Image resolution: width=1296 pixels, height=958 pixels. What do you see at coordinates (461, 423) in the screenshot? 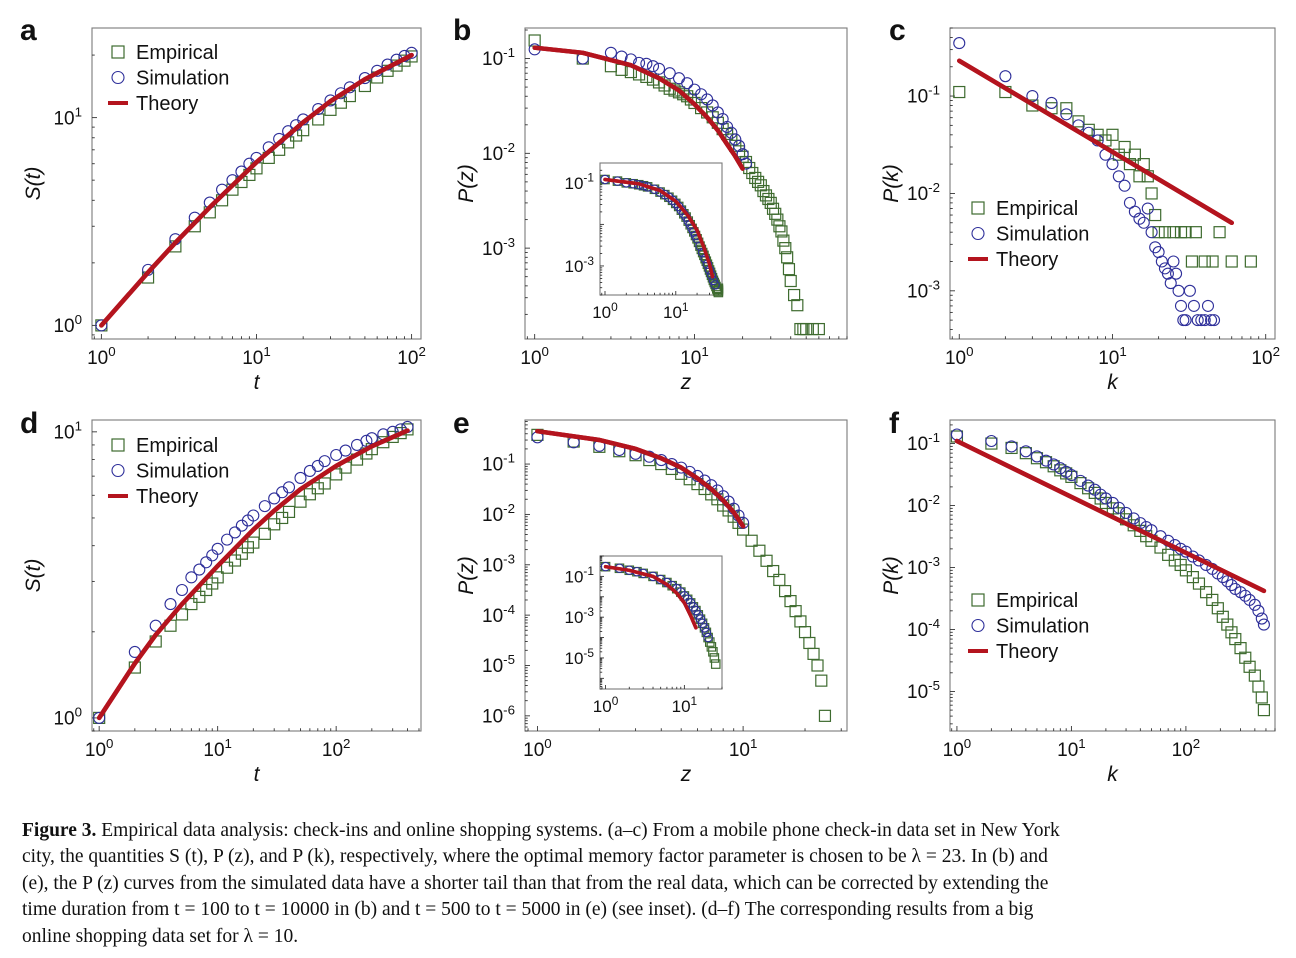
I see `panel-label: e` at bounding box center [461, 423].